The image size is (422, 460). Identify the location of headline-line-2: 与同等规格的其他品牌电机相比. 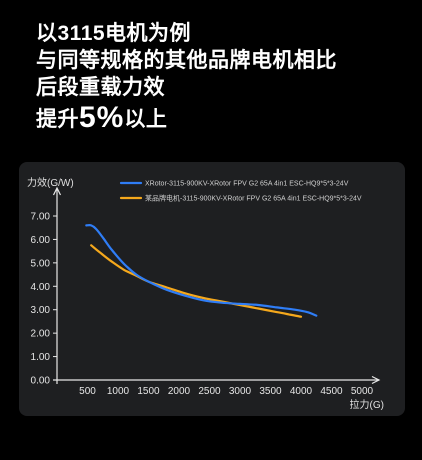
(186, 60).